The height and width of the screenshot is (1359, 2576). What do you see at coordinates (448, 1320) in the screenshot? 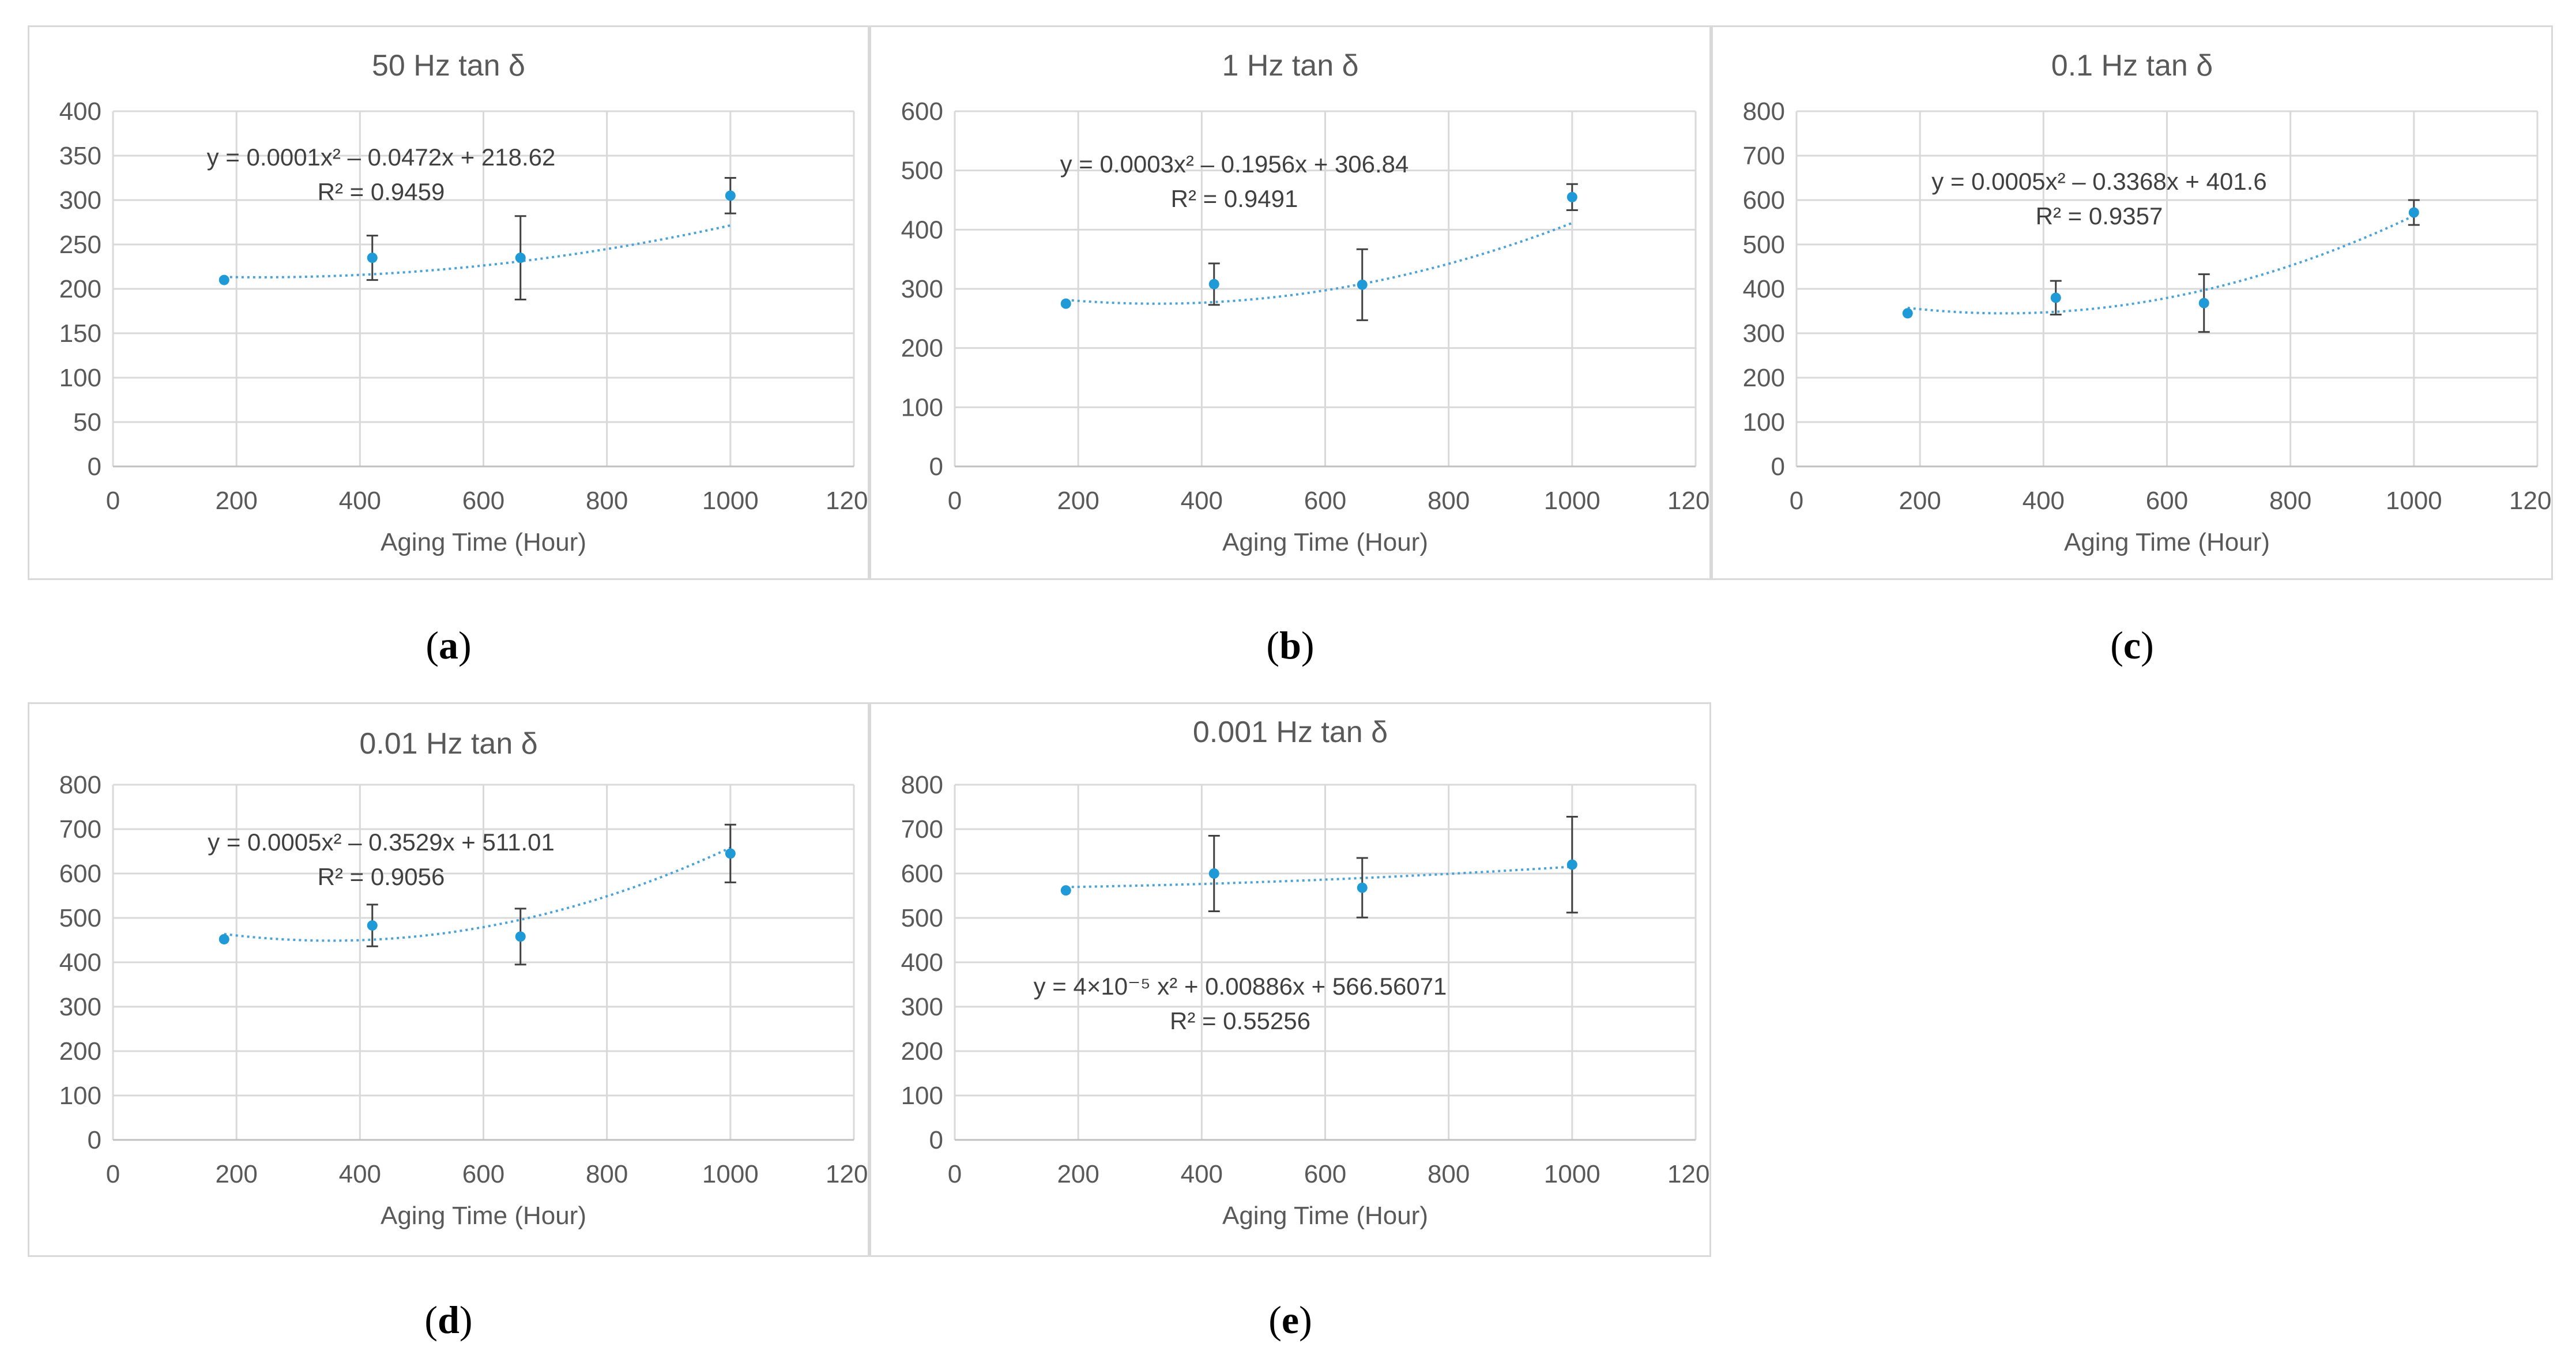
I see `sublabel-d: (d)` at bounding box center [448, 1320].